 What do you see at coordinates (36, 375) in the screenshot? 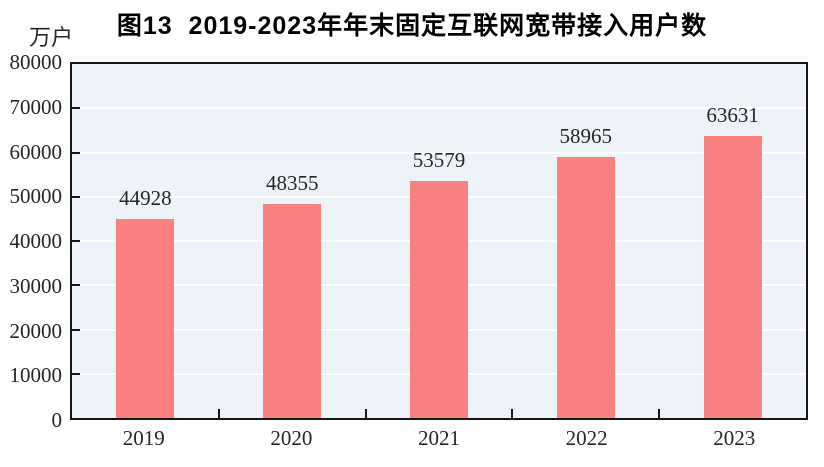
I see `y-tick-label: 10000` at bounding box center [36, 375].